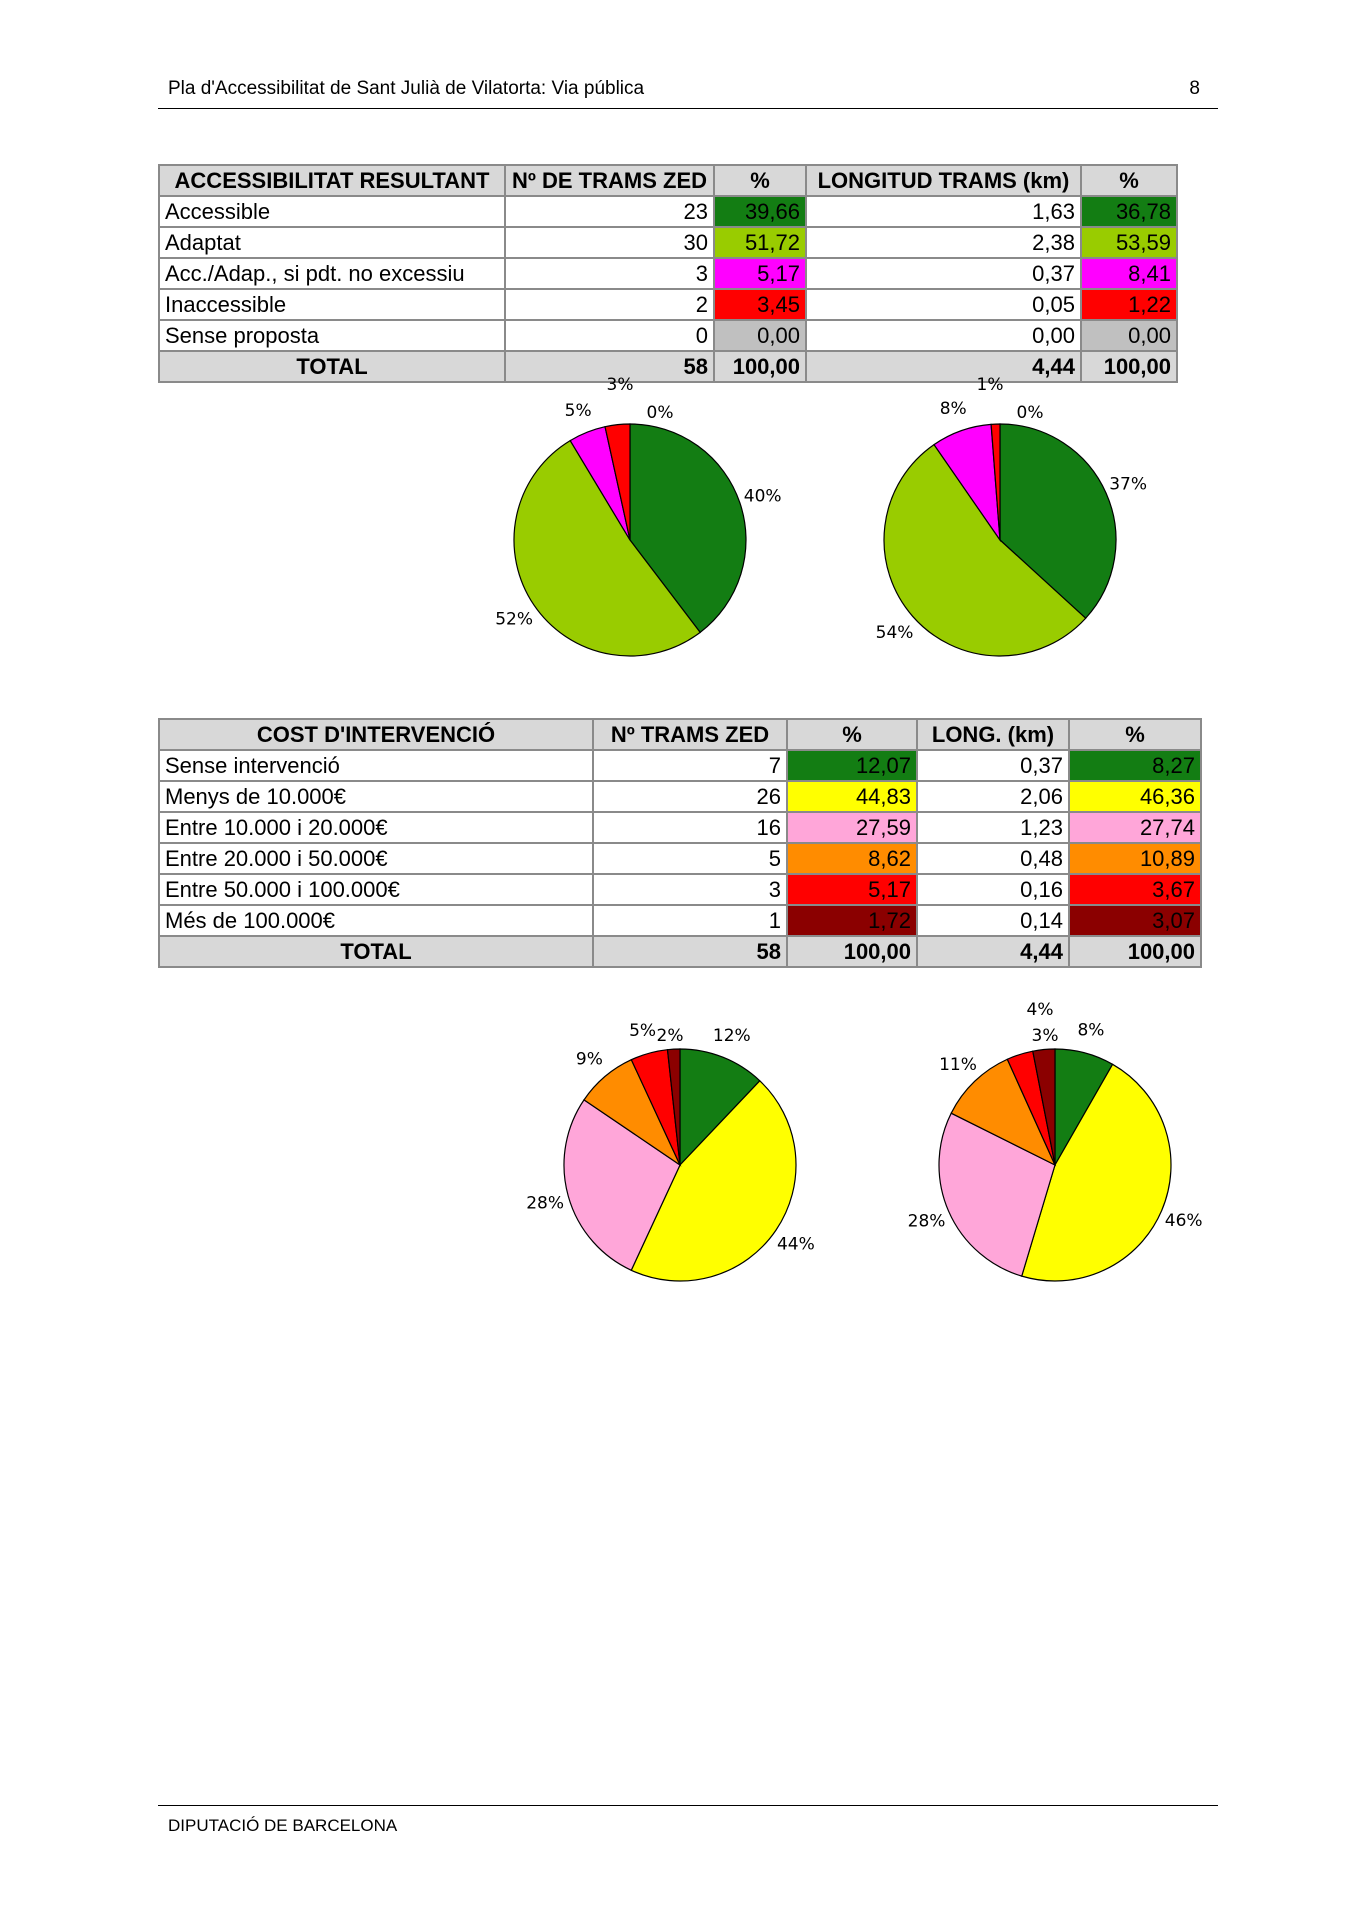  What do you see at coordinates (763, 496) in the screenshot?
I see `pie-slice-label: 40%` at bounding box center [763, 496].